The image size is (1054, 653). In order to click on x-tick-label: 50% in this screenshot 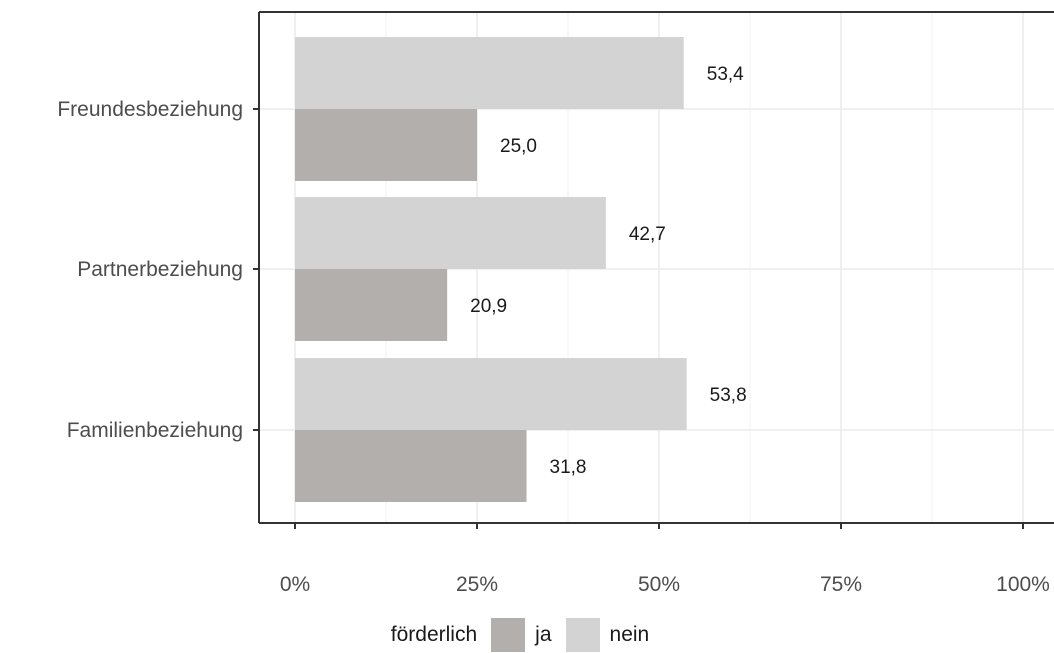, I will do `click(659, 584)`.